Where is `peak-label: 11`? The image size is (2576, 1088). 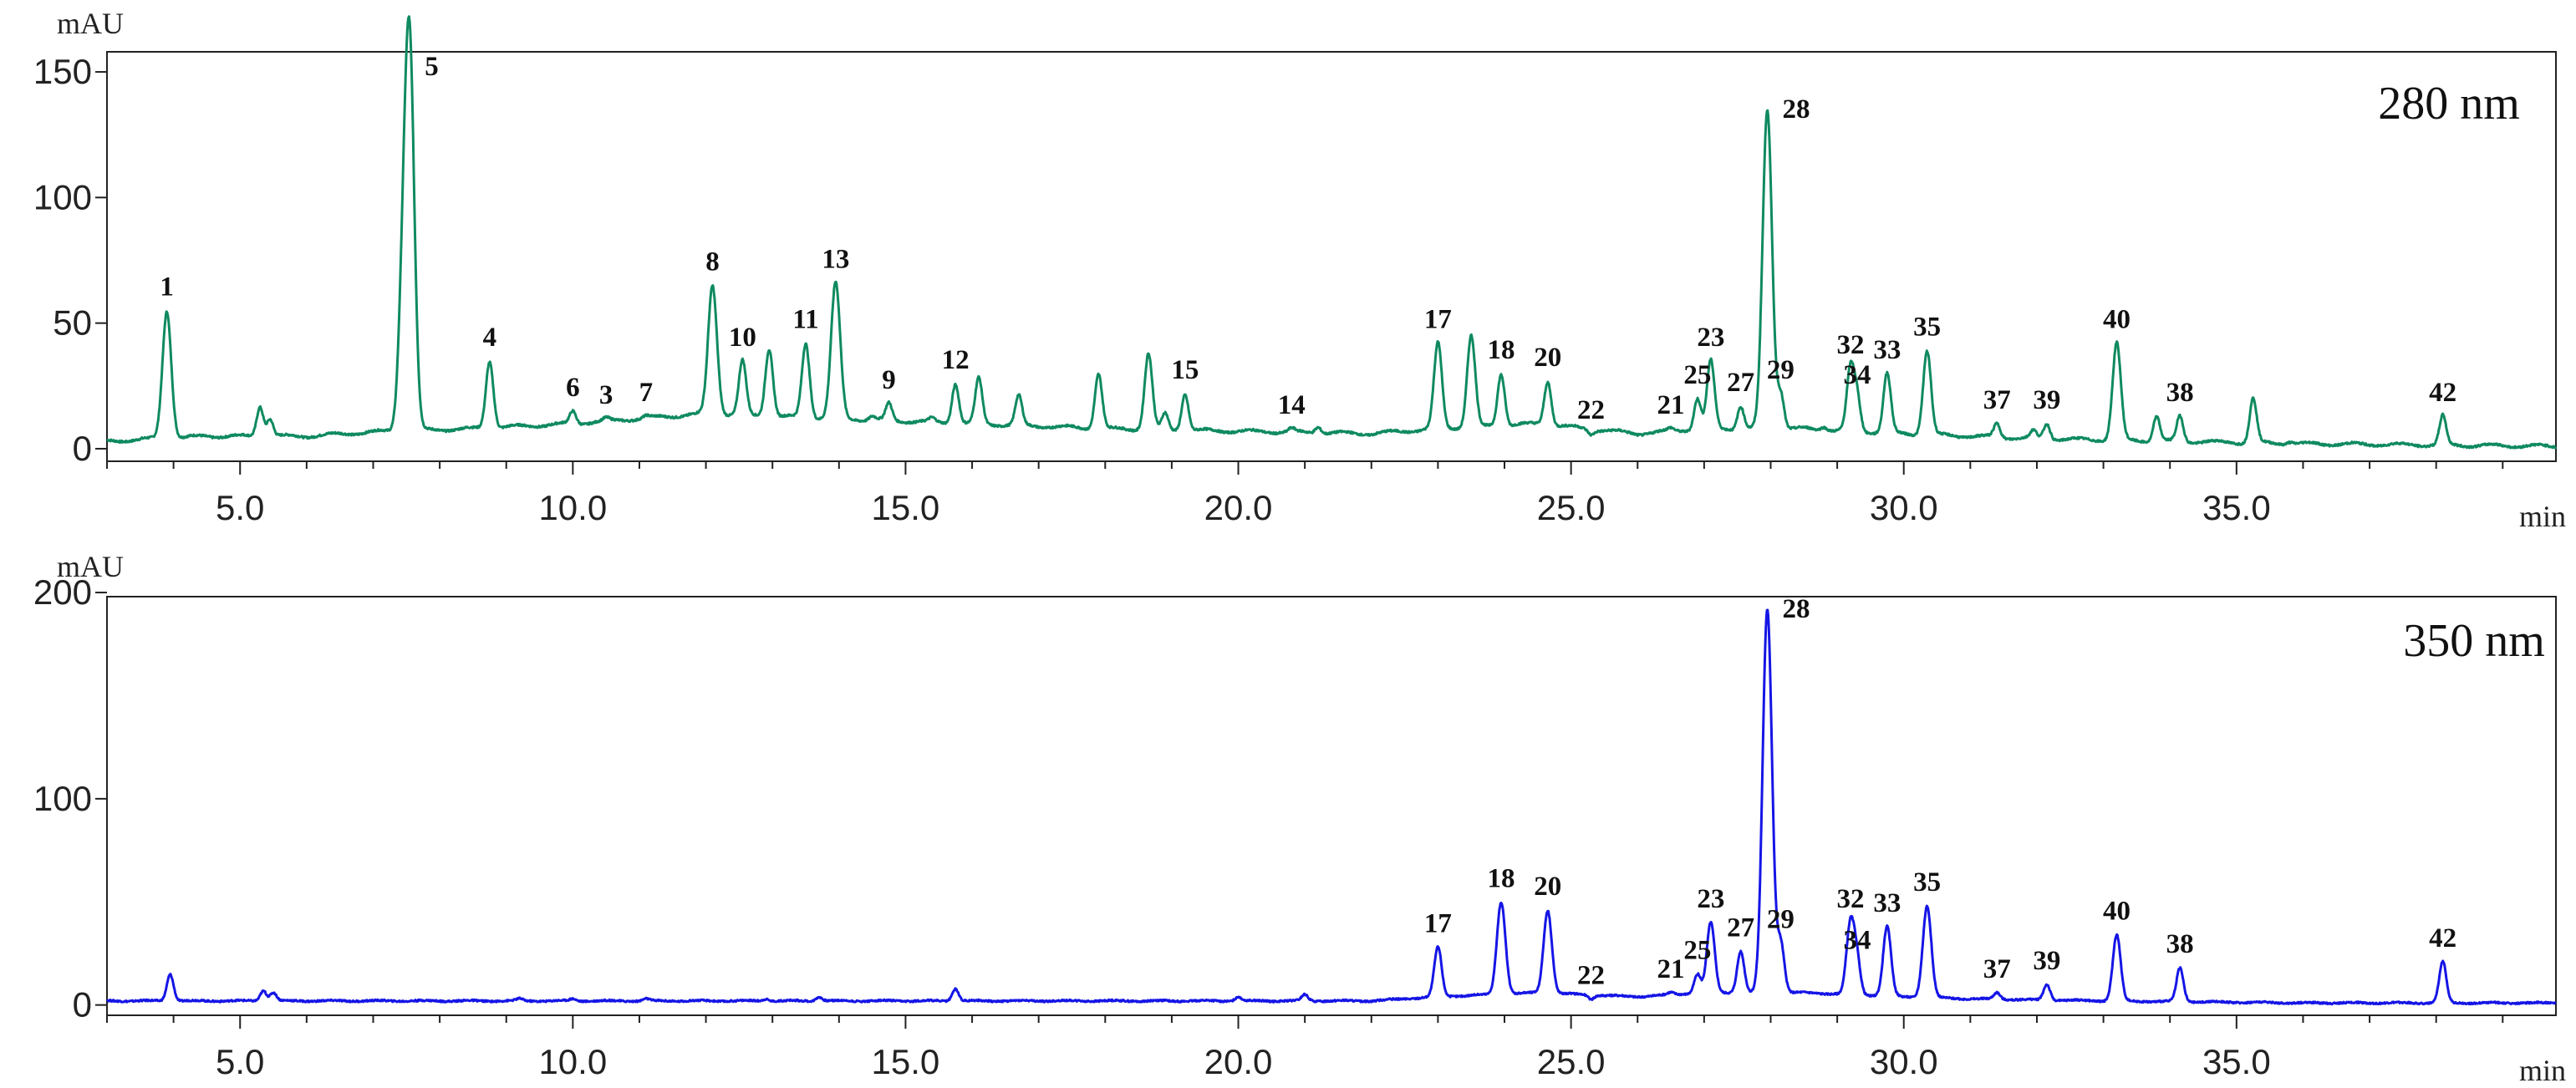 peak-label: 11 is located at coordinates (805, 320).